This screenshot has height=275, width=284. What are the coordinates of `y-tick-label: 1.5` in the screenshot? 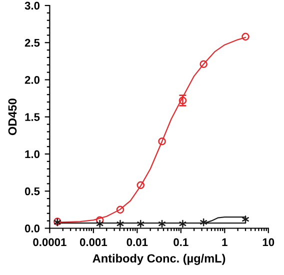 It's located at (32, 117).